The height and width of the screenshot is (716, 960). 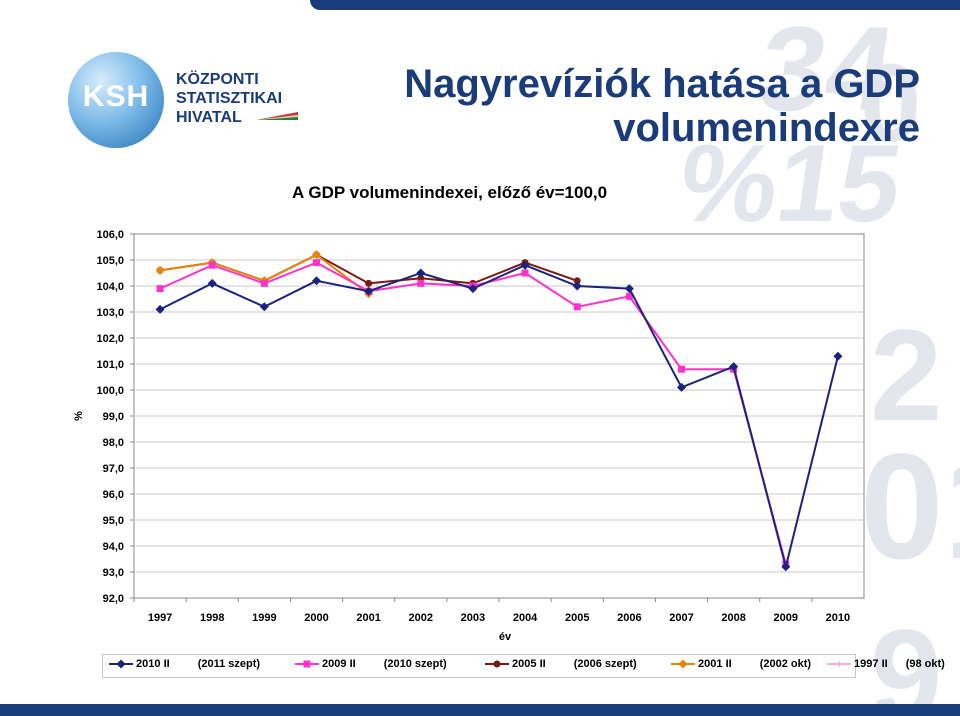 I want to click on legend-series-name: 2001 II, so click(x=713, y=664).